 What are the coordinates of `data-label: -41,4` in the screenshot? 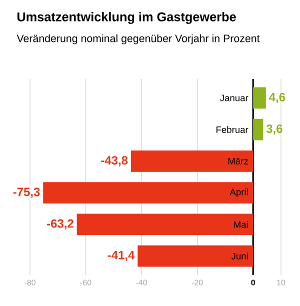 It's located at (121, 256).